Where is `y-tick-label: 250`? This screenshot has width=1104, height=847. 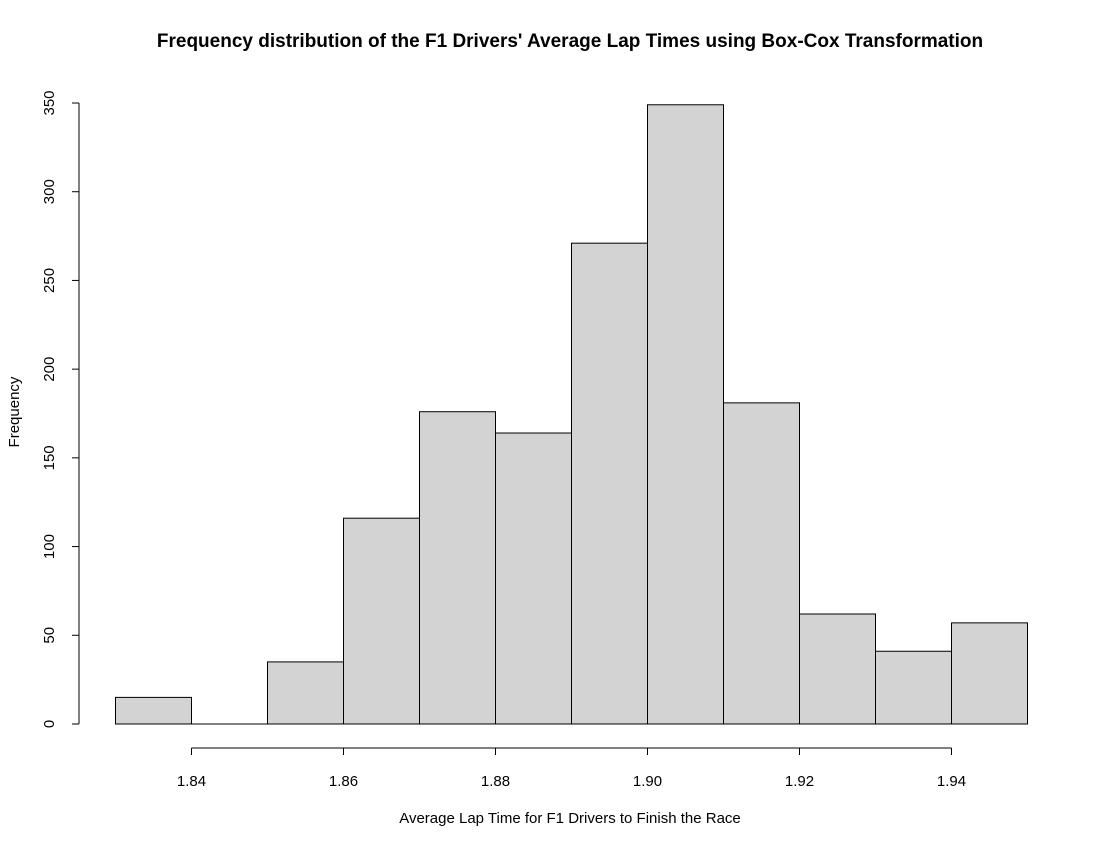
y-tick-label: 250 is located at coordinates (49, 280).